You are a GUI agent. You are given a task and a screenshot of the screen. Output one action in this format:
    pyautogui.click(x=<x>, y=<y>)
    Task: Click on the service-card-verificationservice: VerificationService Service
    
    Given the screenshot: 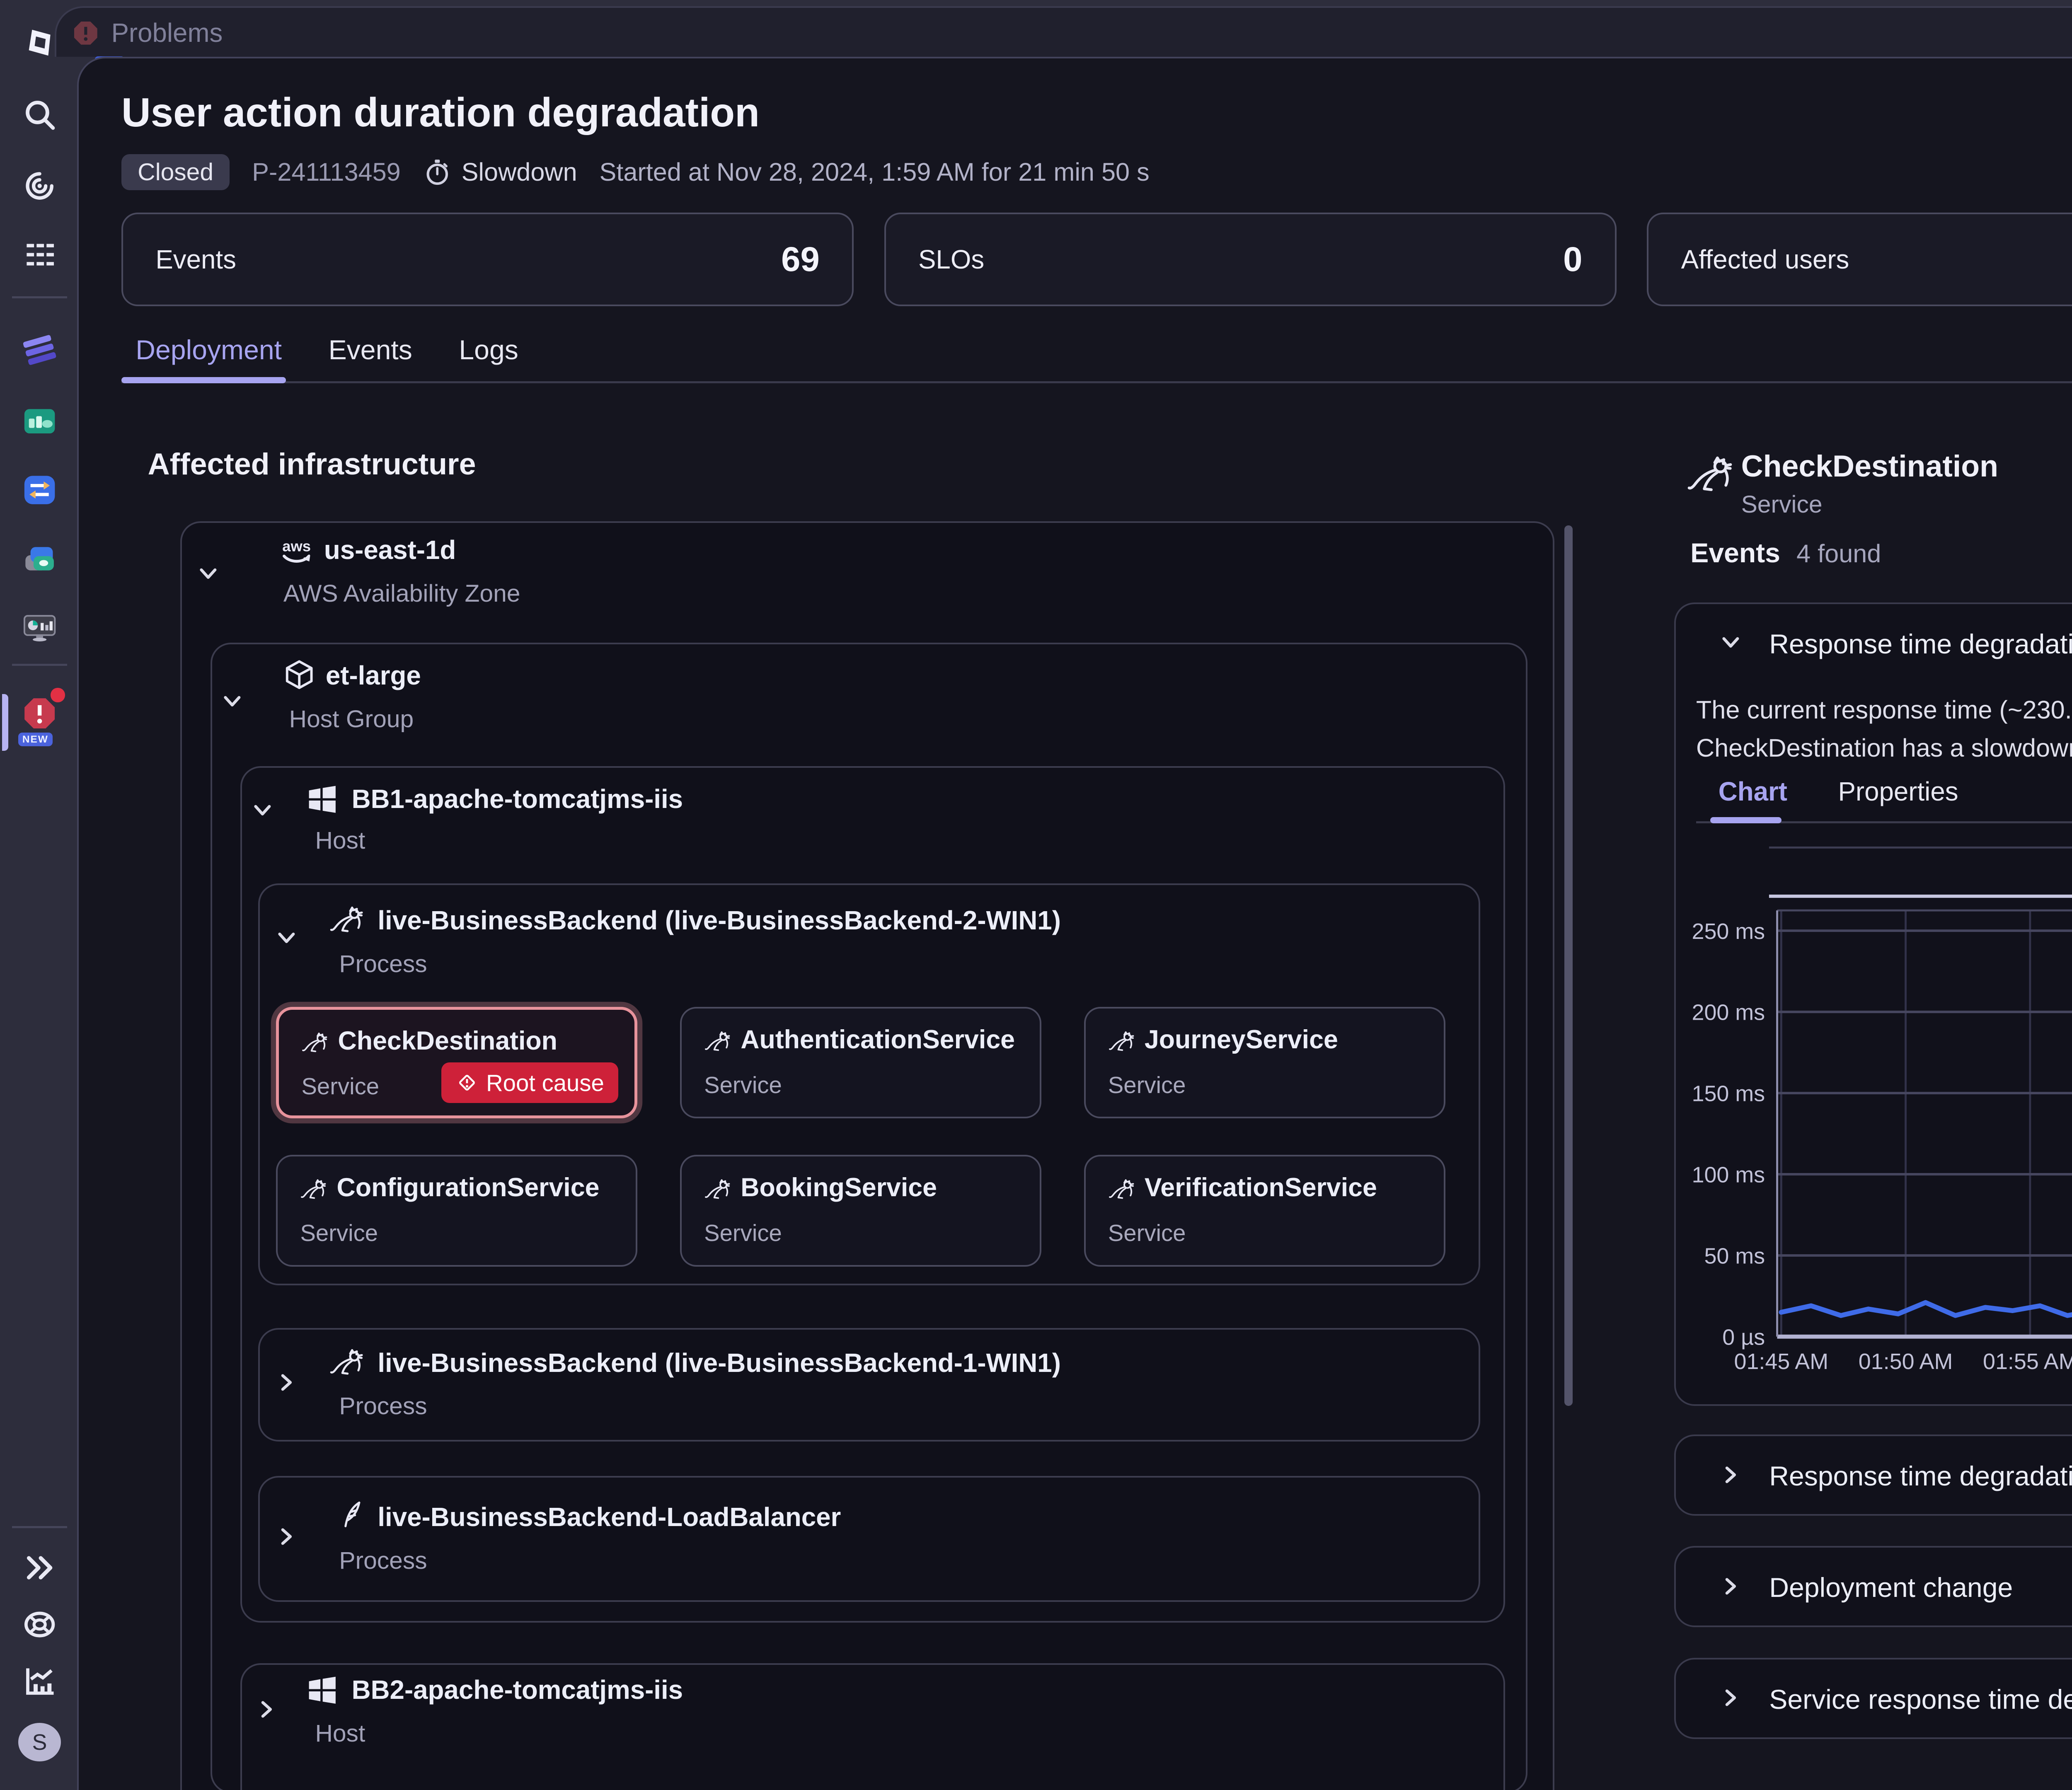 What is the action you would take?
    pyautogui.click(x=1264, y=1211)
    